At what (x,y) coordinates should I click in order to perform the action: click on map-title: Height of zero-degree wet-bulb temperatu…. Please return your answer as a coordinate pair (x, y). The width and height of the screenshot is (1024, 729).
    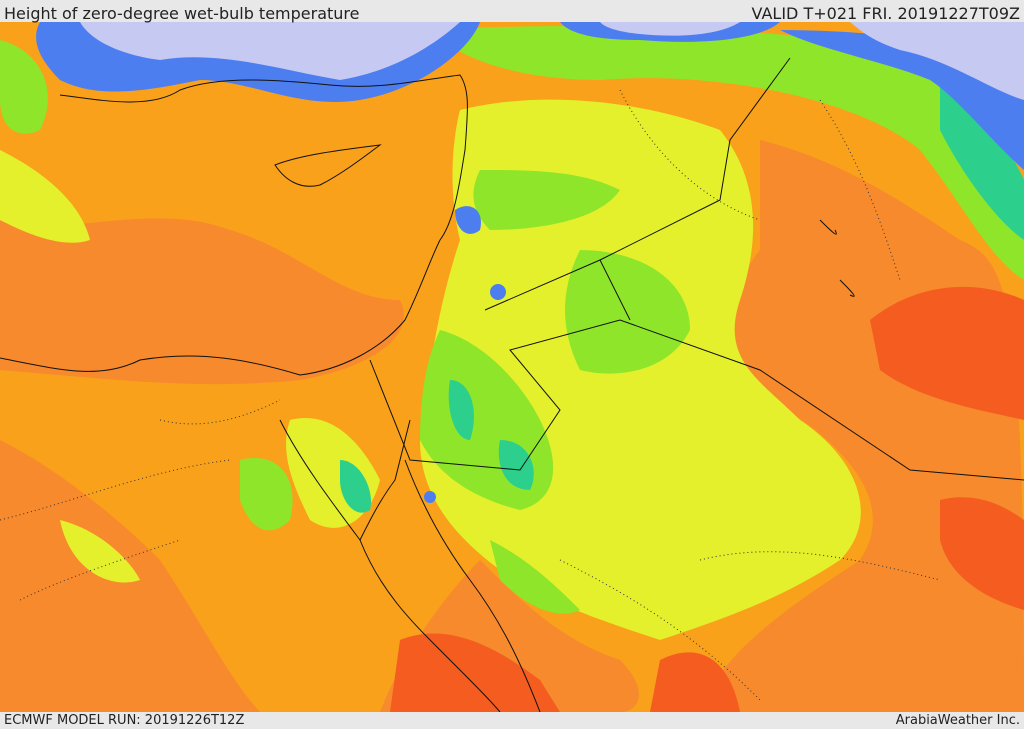
    Looking at the image, I should click on (182, 13).